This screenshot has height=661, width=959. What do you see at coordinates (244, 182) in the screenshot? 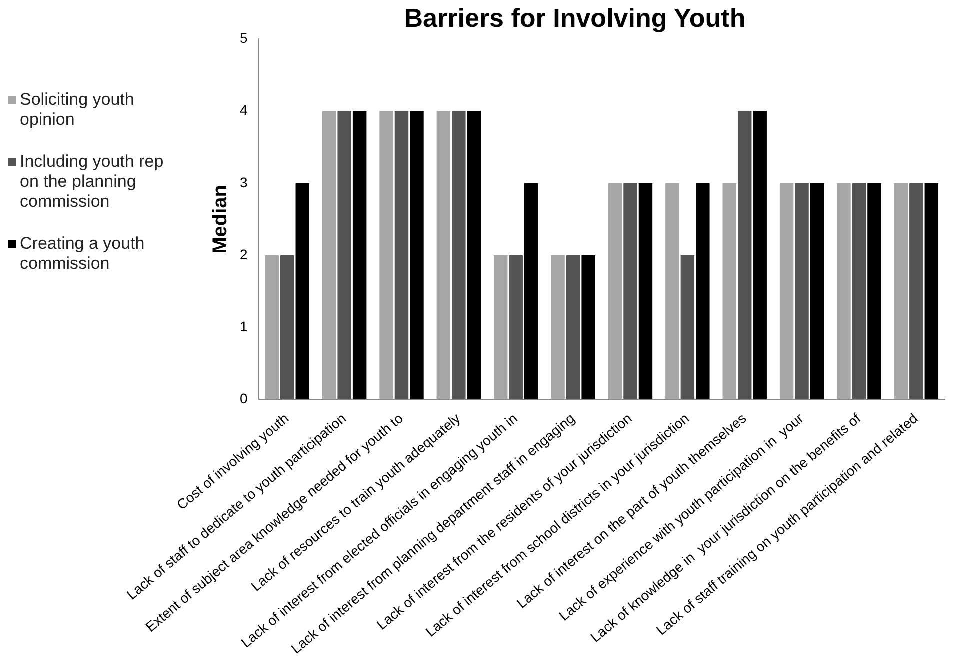
I see `y-tick-label: 3` at bounding box center [244, 182].